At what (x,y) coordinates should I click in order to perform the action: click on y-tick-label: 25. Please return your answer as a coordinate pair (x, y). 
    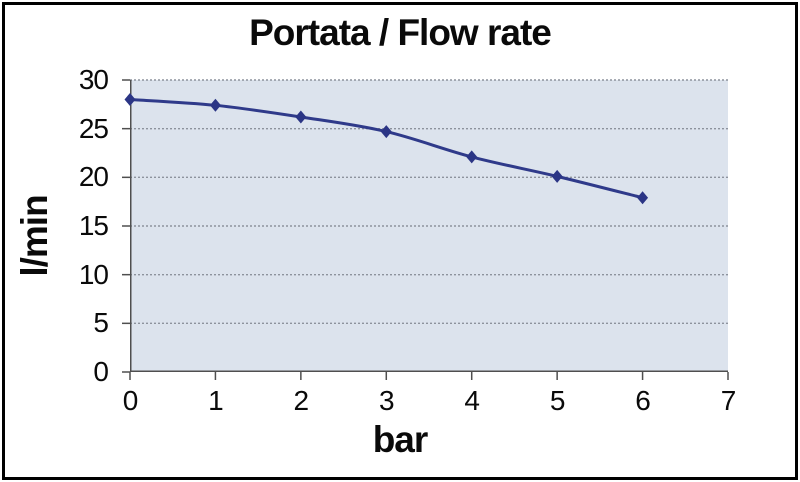
    Looking at the image, I should click on (93, 128).